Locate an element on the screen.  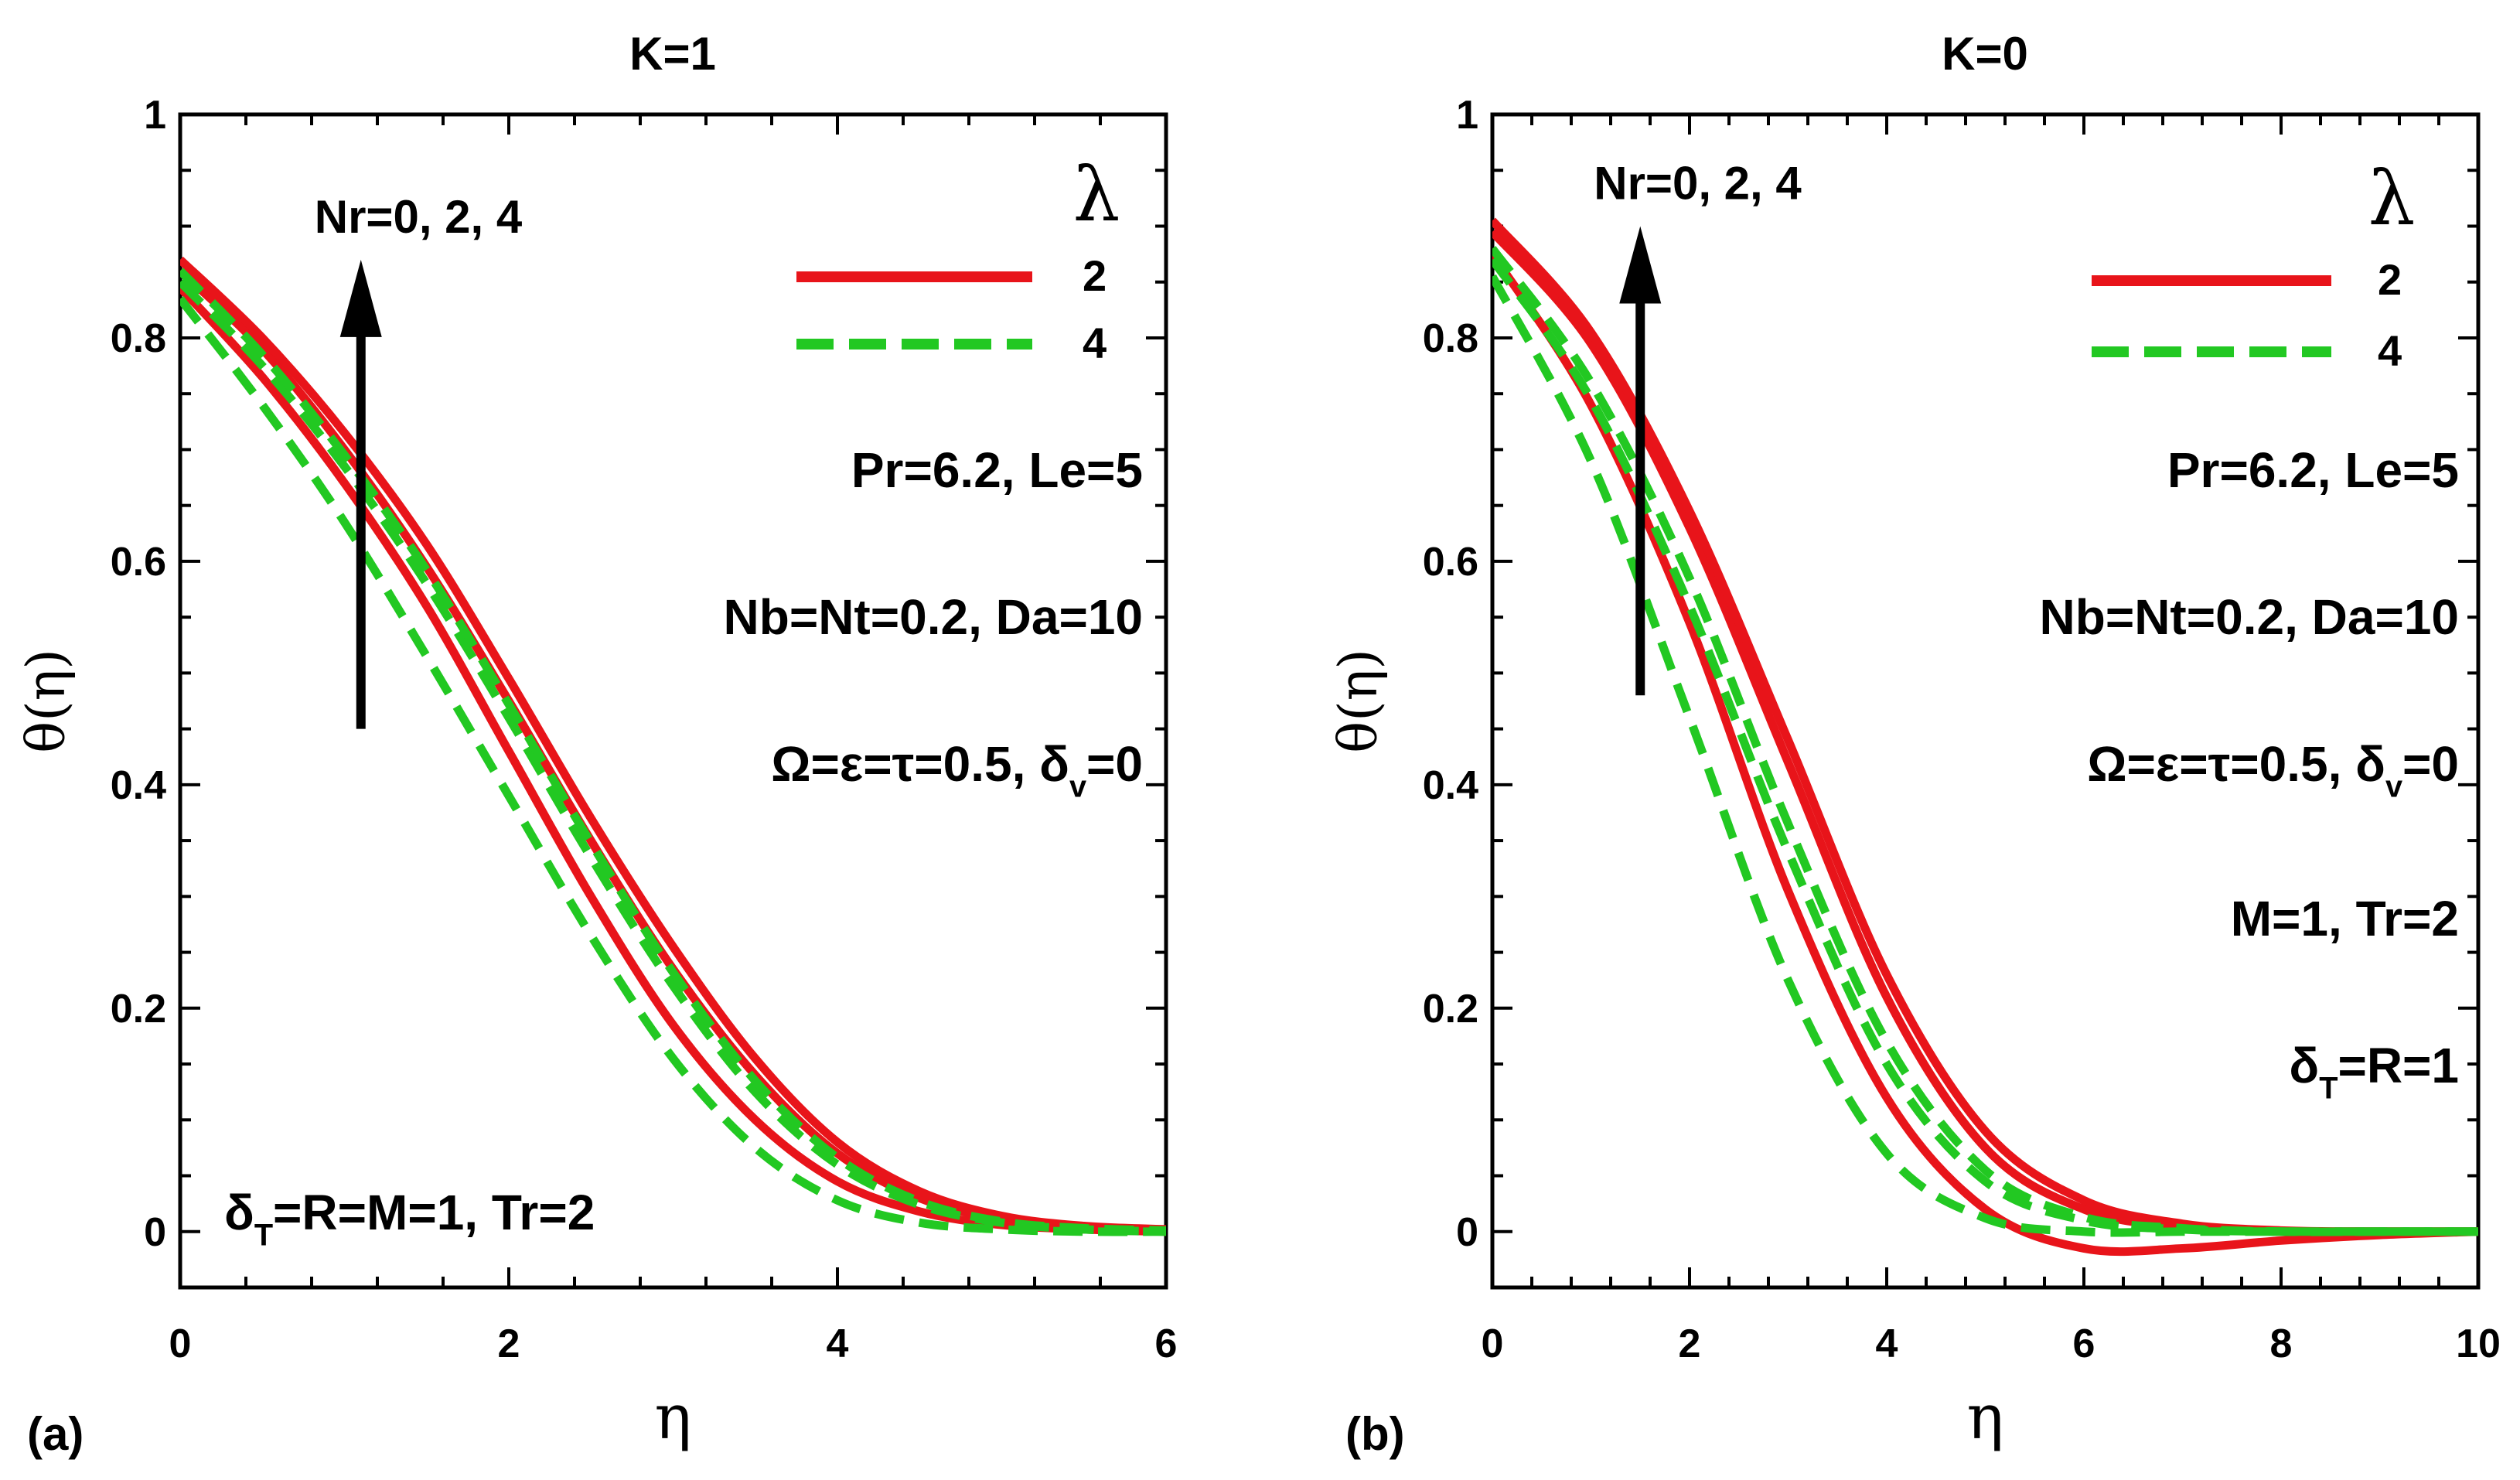
x-tick-label: 8 is located at coordinates (2281, 1343).